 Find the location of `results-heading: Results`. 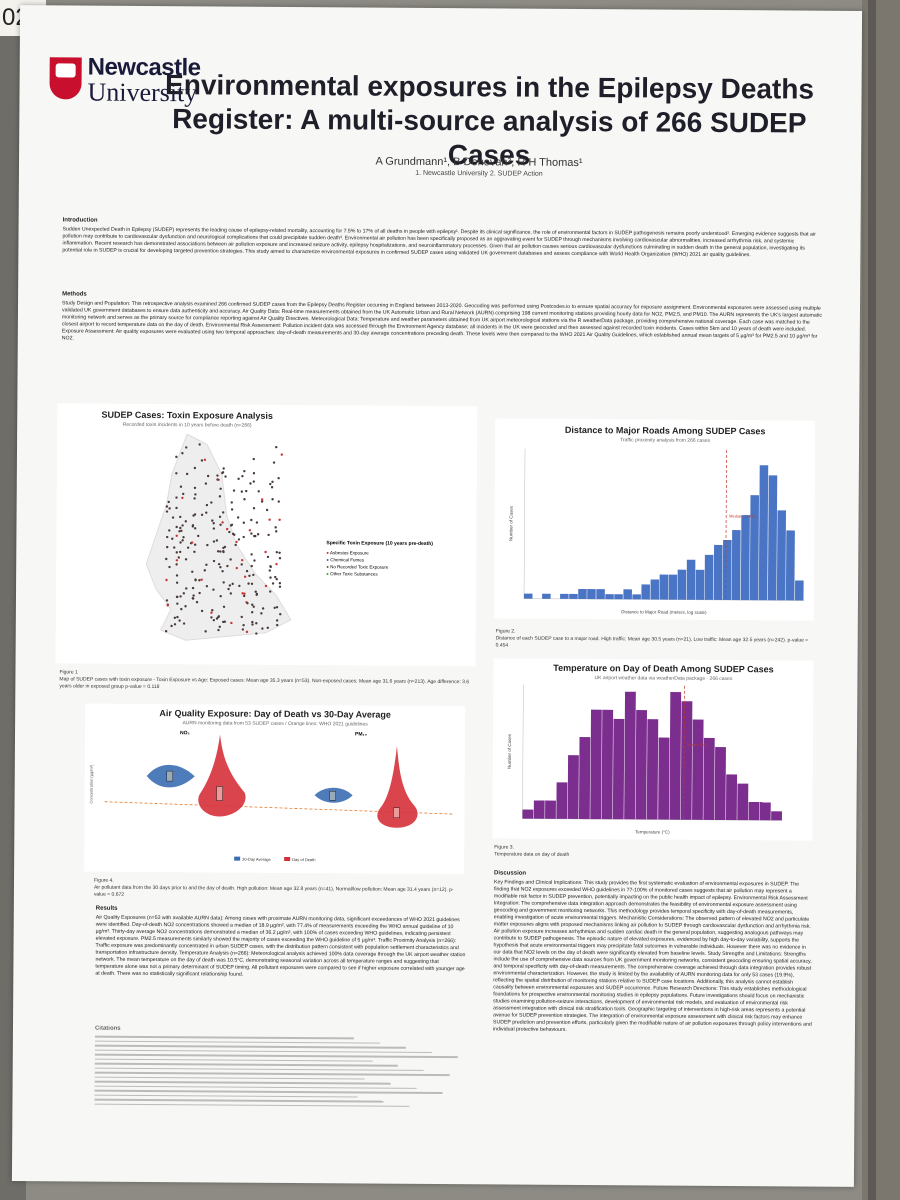

results-heading: Results is located at coordinates (106, 908).